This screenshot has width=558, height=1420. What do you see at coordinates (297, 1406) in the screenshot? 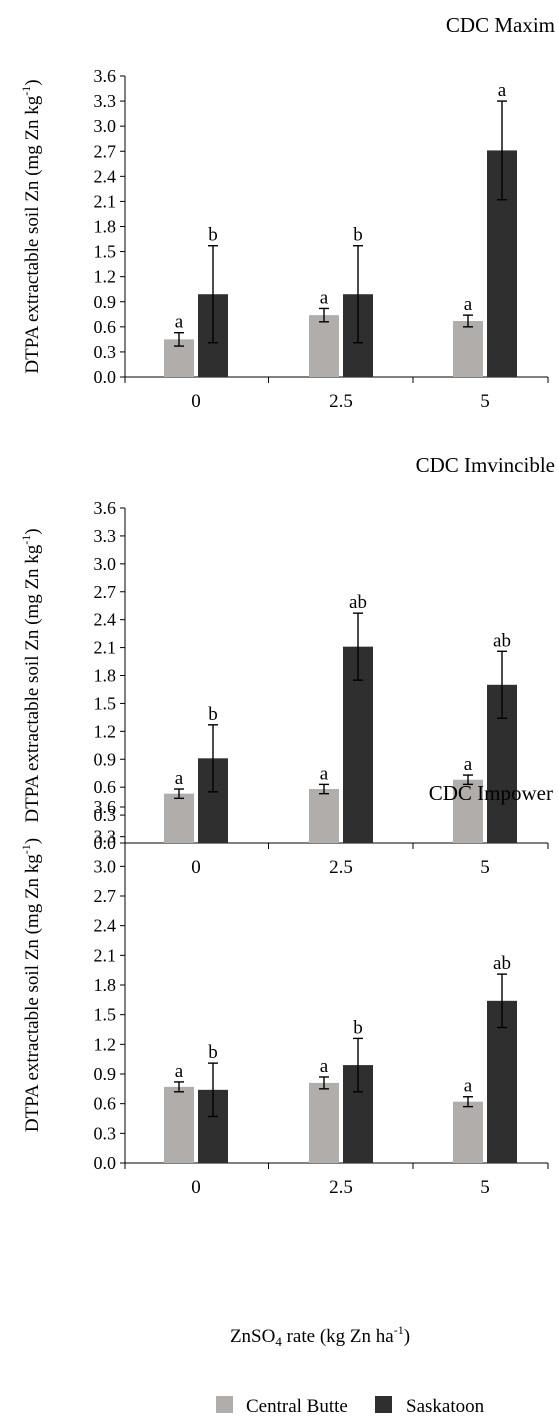
I see `legend-label-central-butte: Central Butte` at bounding box center [297, 1406].